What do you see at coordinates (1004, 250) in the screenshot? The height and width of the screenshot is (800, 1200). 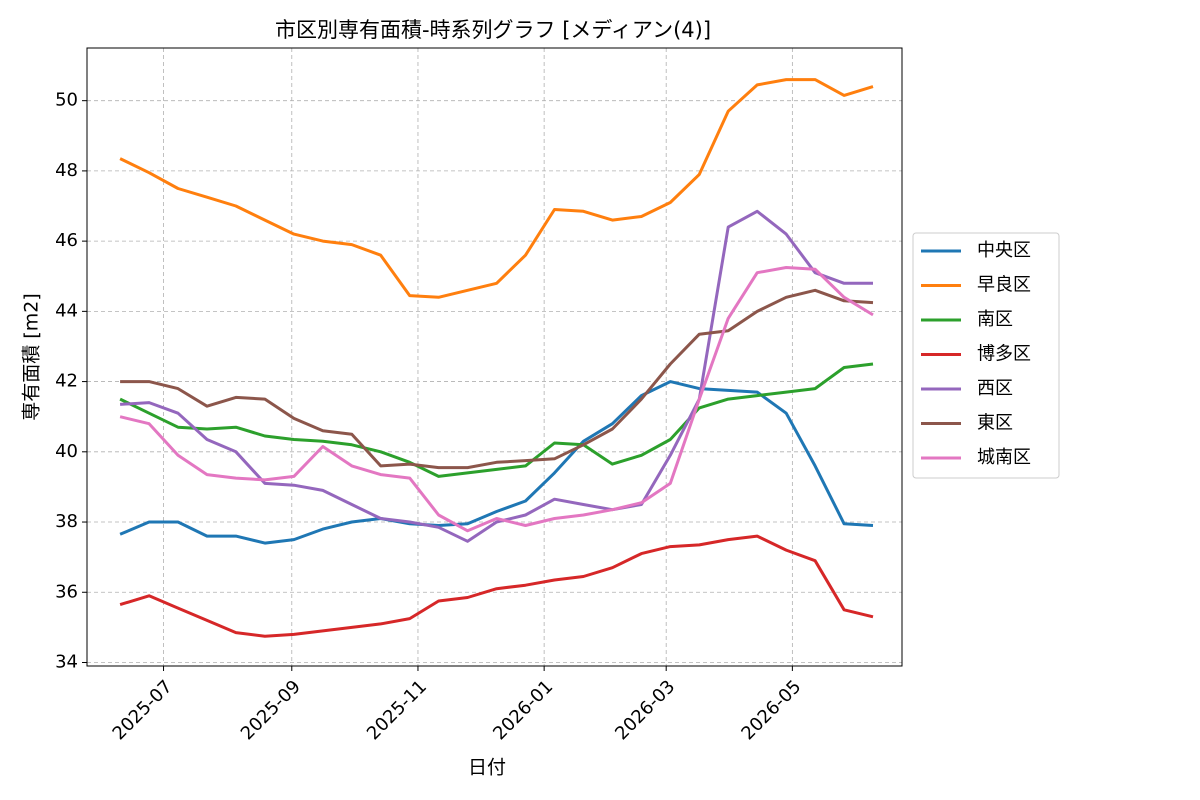 I see `legend-label: 中央区` at bounding box center [1004, 250].